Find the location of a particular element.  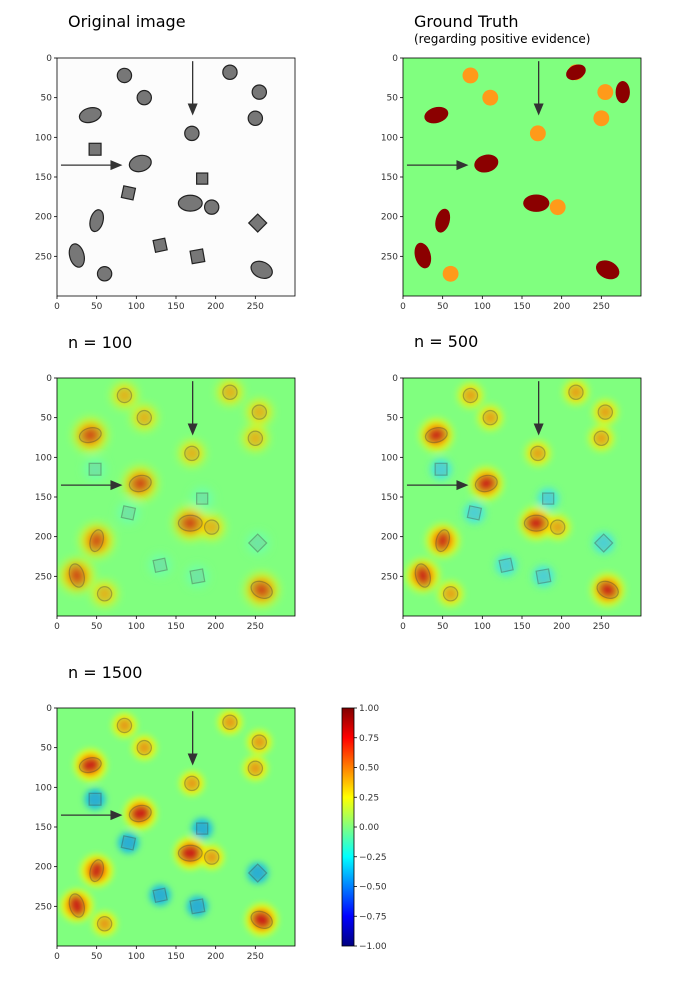

colorbar-tick-label: −0.25 is located at coordinates (373, 858).